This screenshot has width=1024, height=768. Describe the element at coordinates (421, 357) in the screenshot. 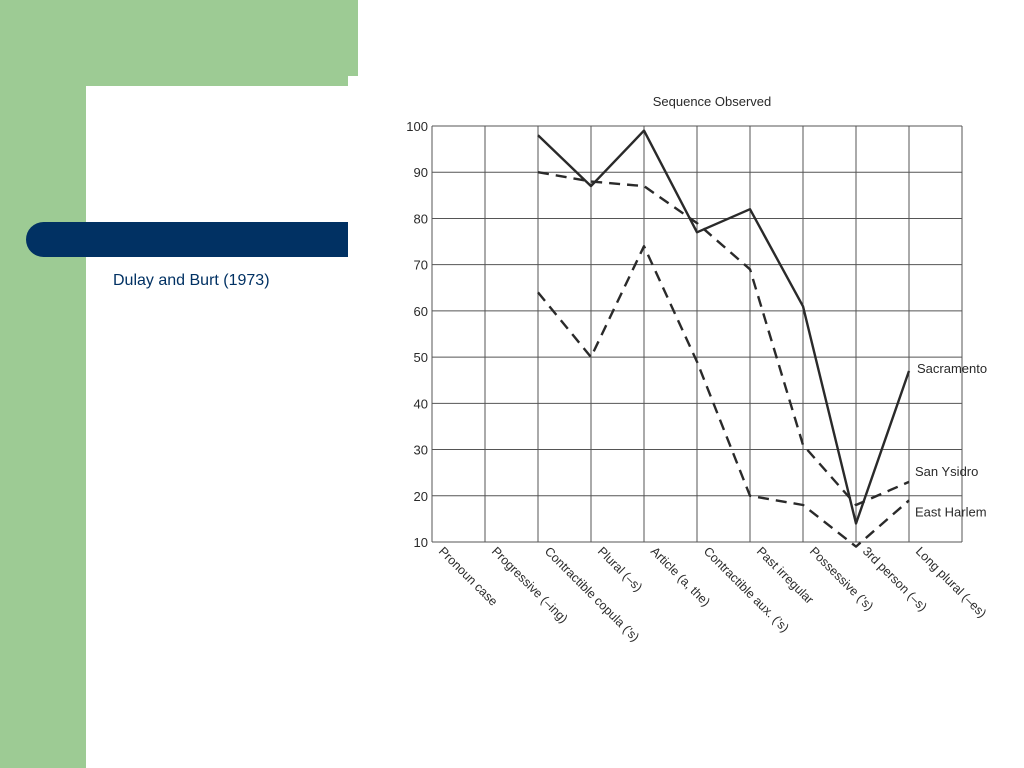

I see `y-tick-label: 50` at that location.